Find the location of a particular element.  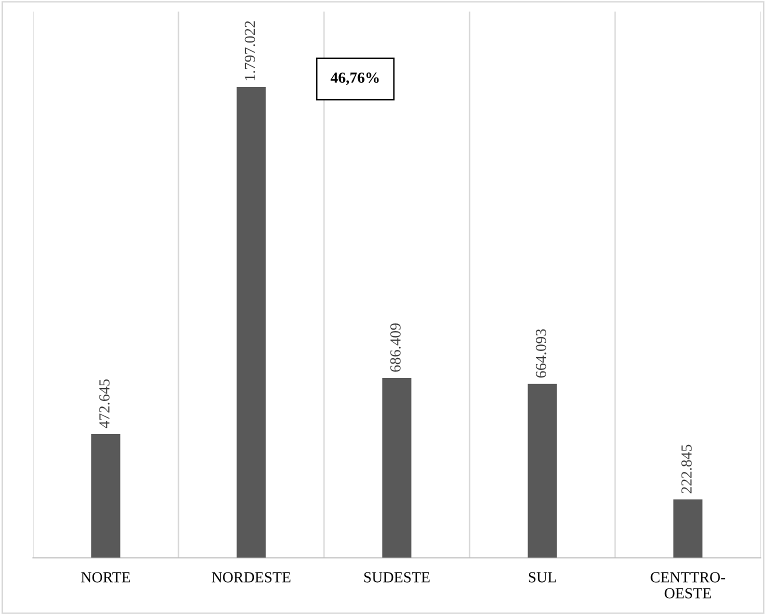

x-tick-label: NORDESTE is located at coordinates (251, 577).